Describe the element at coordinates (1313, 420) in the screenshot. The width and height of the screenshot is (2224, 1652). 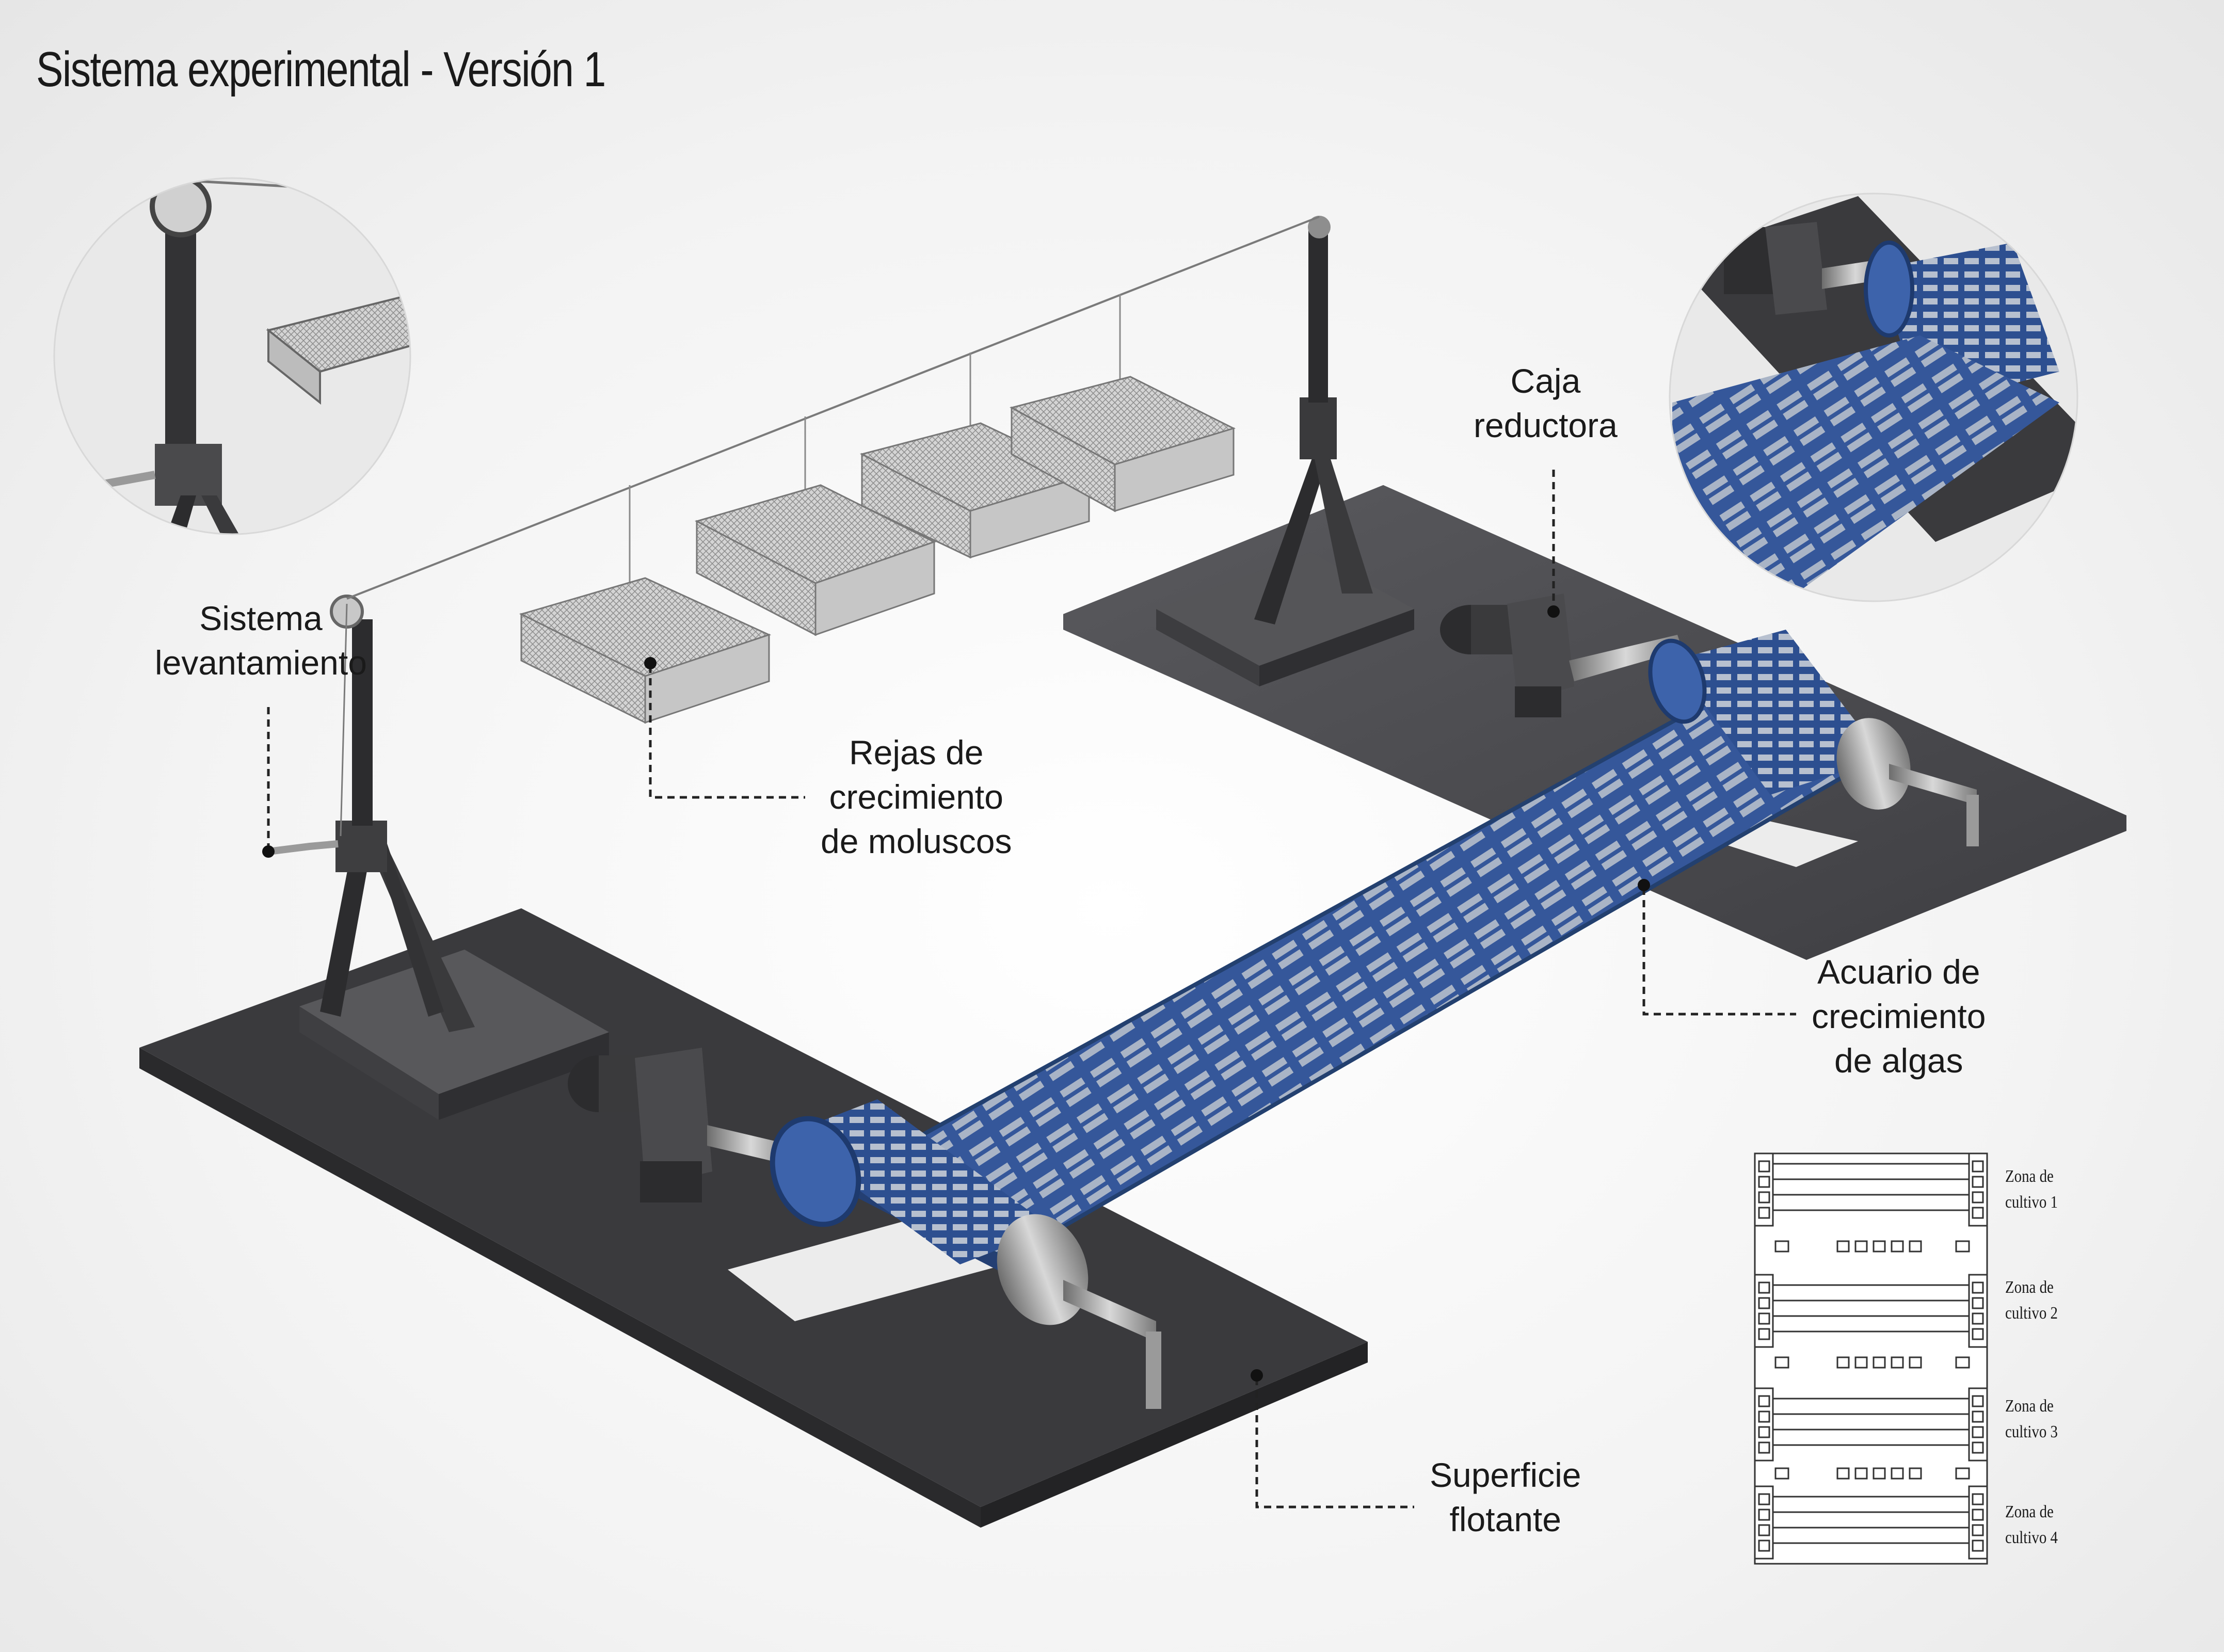
I see `right-mast` at that location.